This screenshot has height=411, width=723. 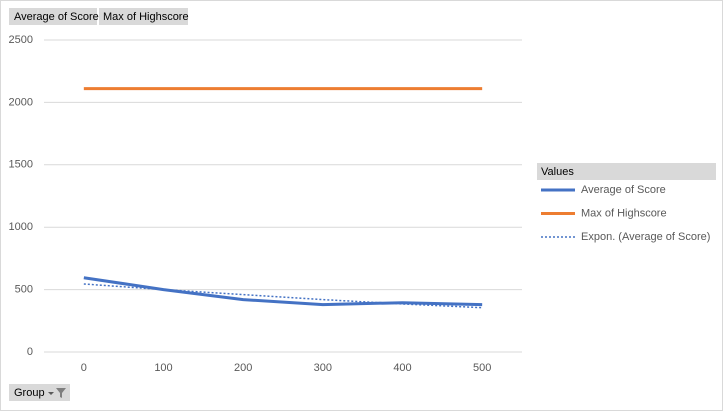 What do you see at coordinates (624, 213) in the screenshot?
I see `legend-label: Max of Highscore` at bounding box center [624, 213].